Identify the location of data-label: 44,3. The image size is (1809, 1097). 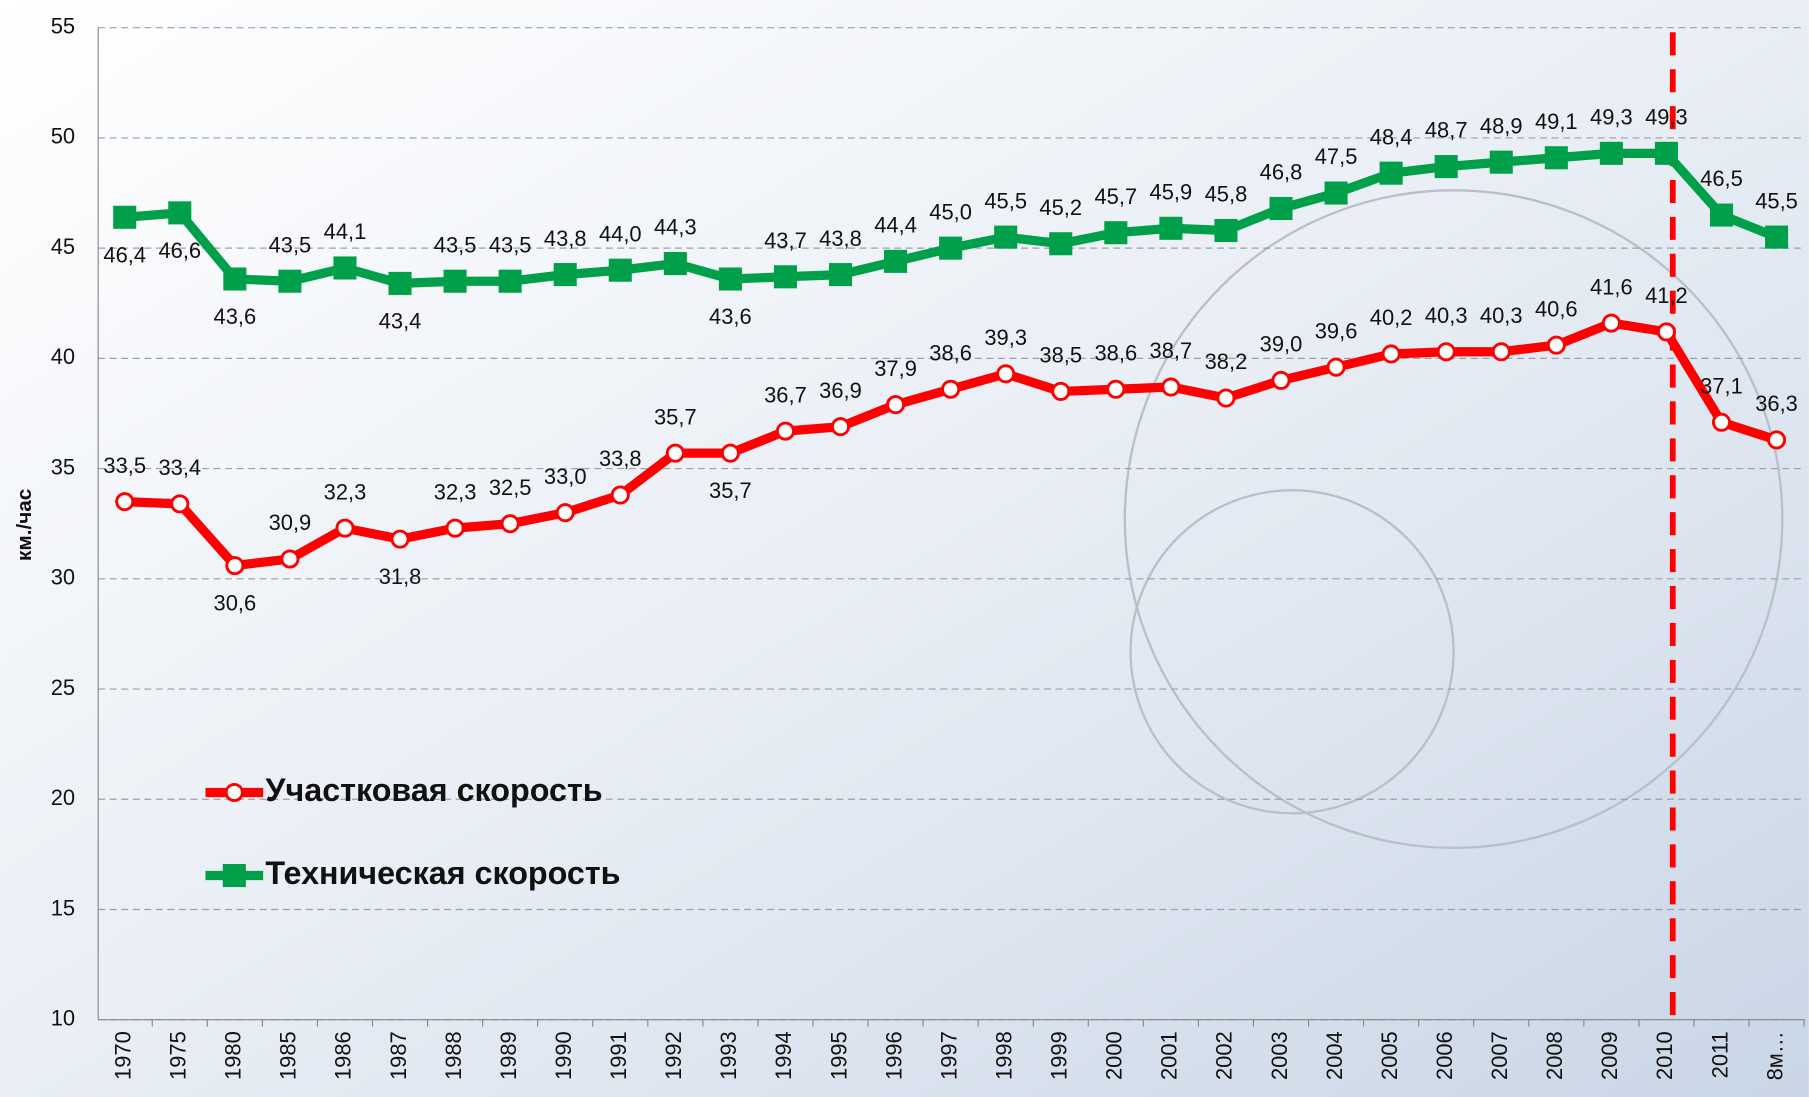
(675, 227).